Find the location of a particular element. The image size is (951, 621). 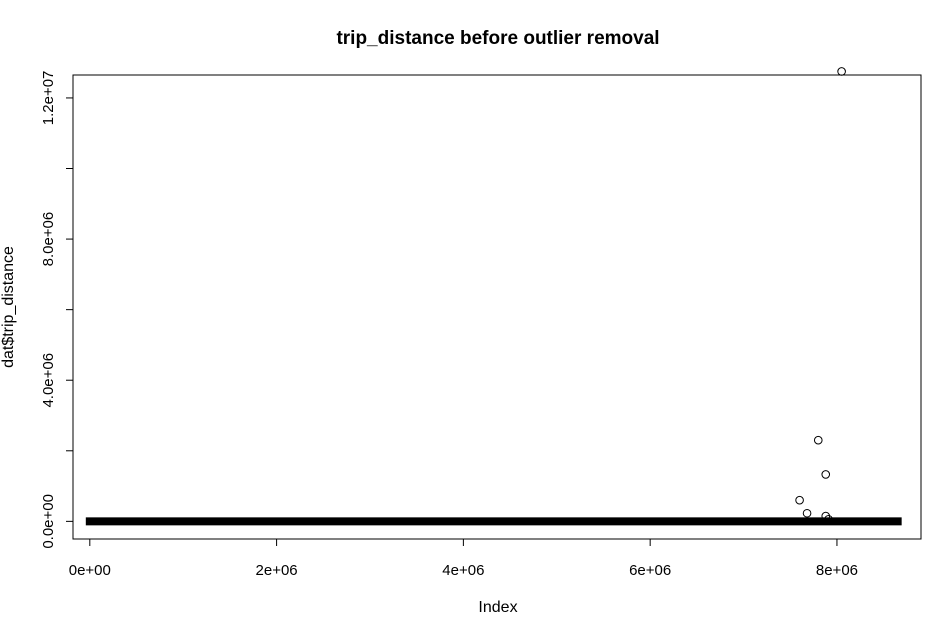

x-axis: 0e+00 2e+06 4e+06 6e+06 8e+06 is located at coordinates (463, 558).